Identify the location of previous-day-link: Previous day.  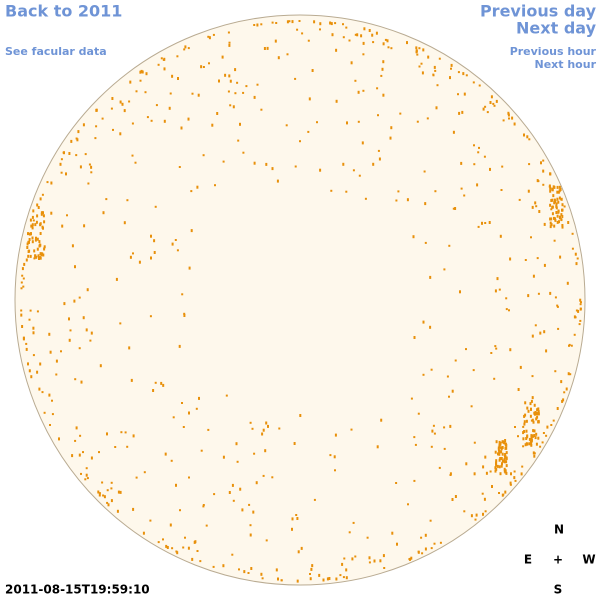
(538, 11).